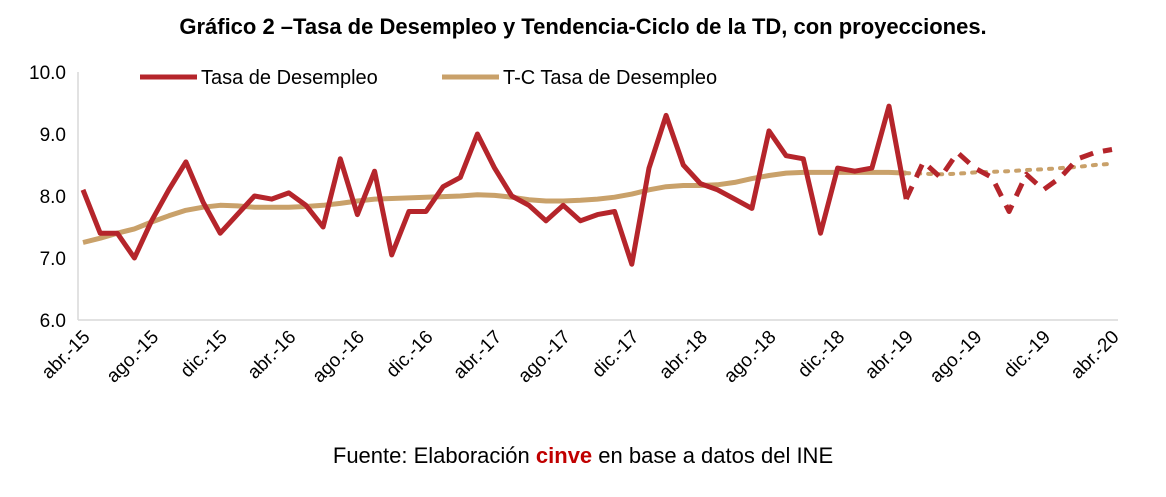  What do you see at coordinates (53, 135) in the screenshot?
I see `y-tick-label: 9.0` at bounding box center [53, 135].